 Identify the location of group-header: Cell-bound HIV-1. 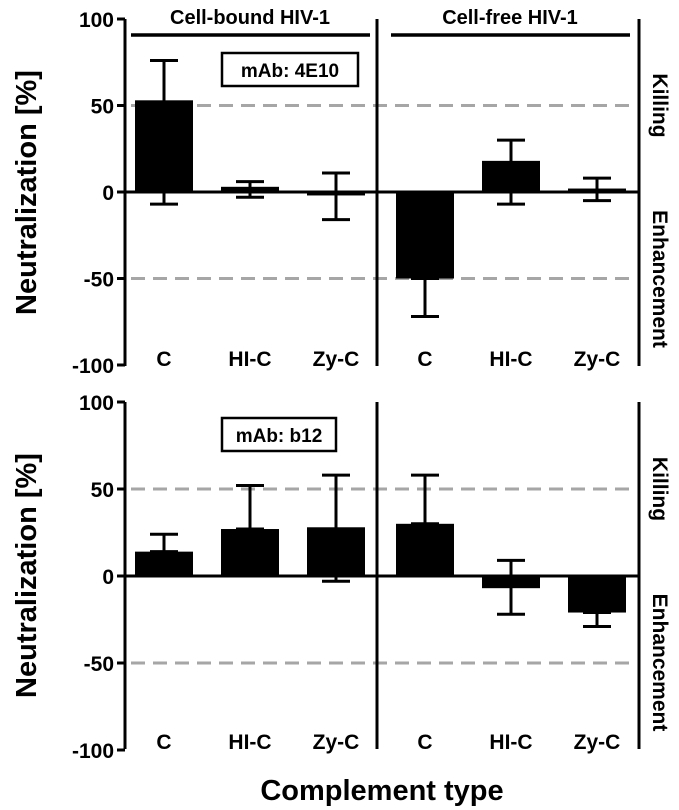
(250, 18).